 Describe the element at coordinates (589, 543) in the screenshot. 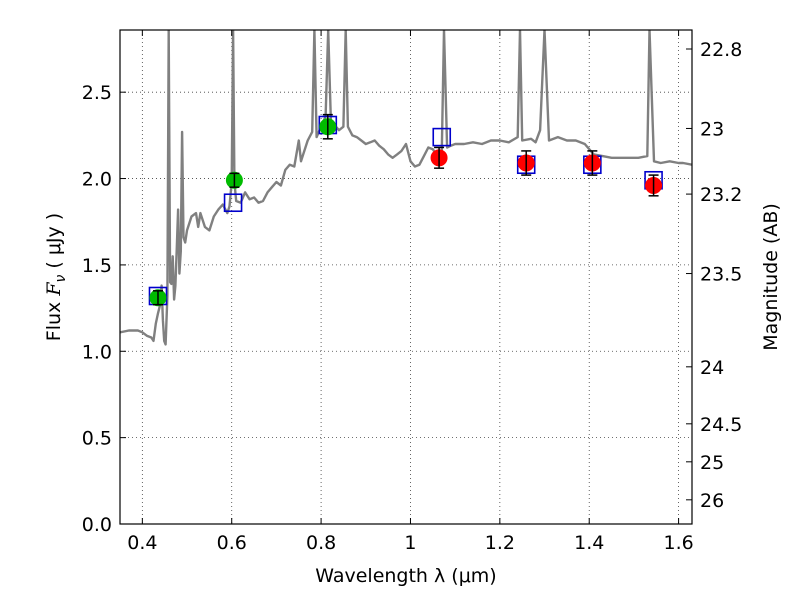

I see `x-tick-label: 1.4` at that location.